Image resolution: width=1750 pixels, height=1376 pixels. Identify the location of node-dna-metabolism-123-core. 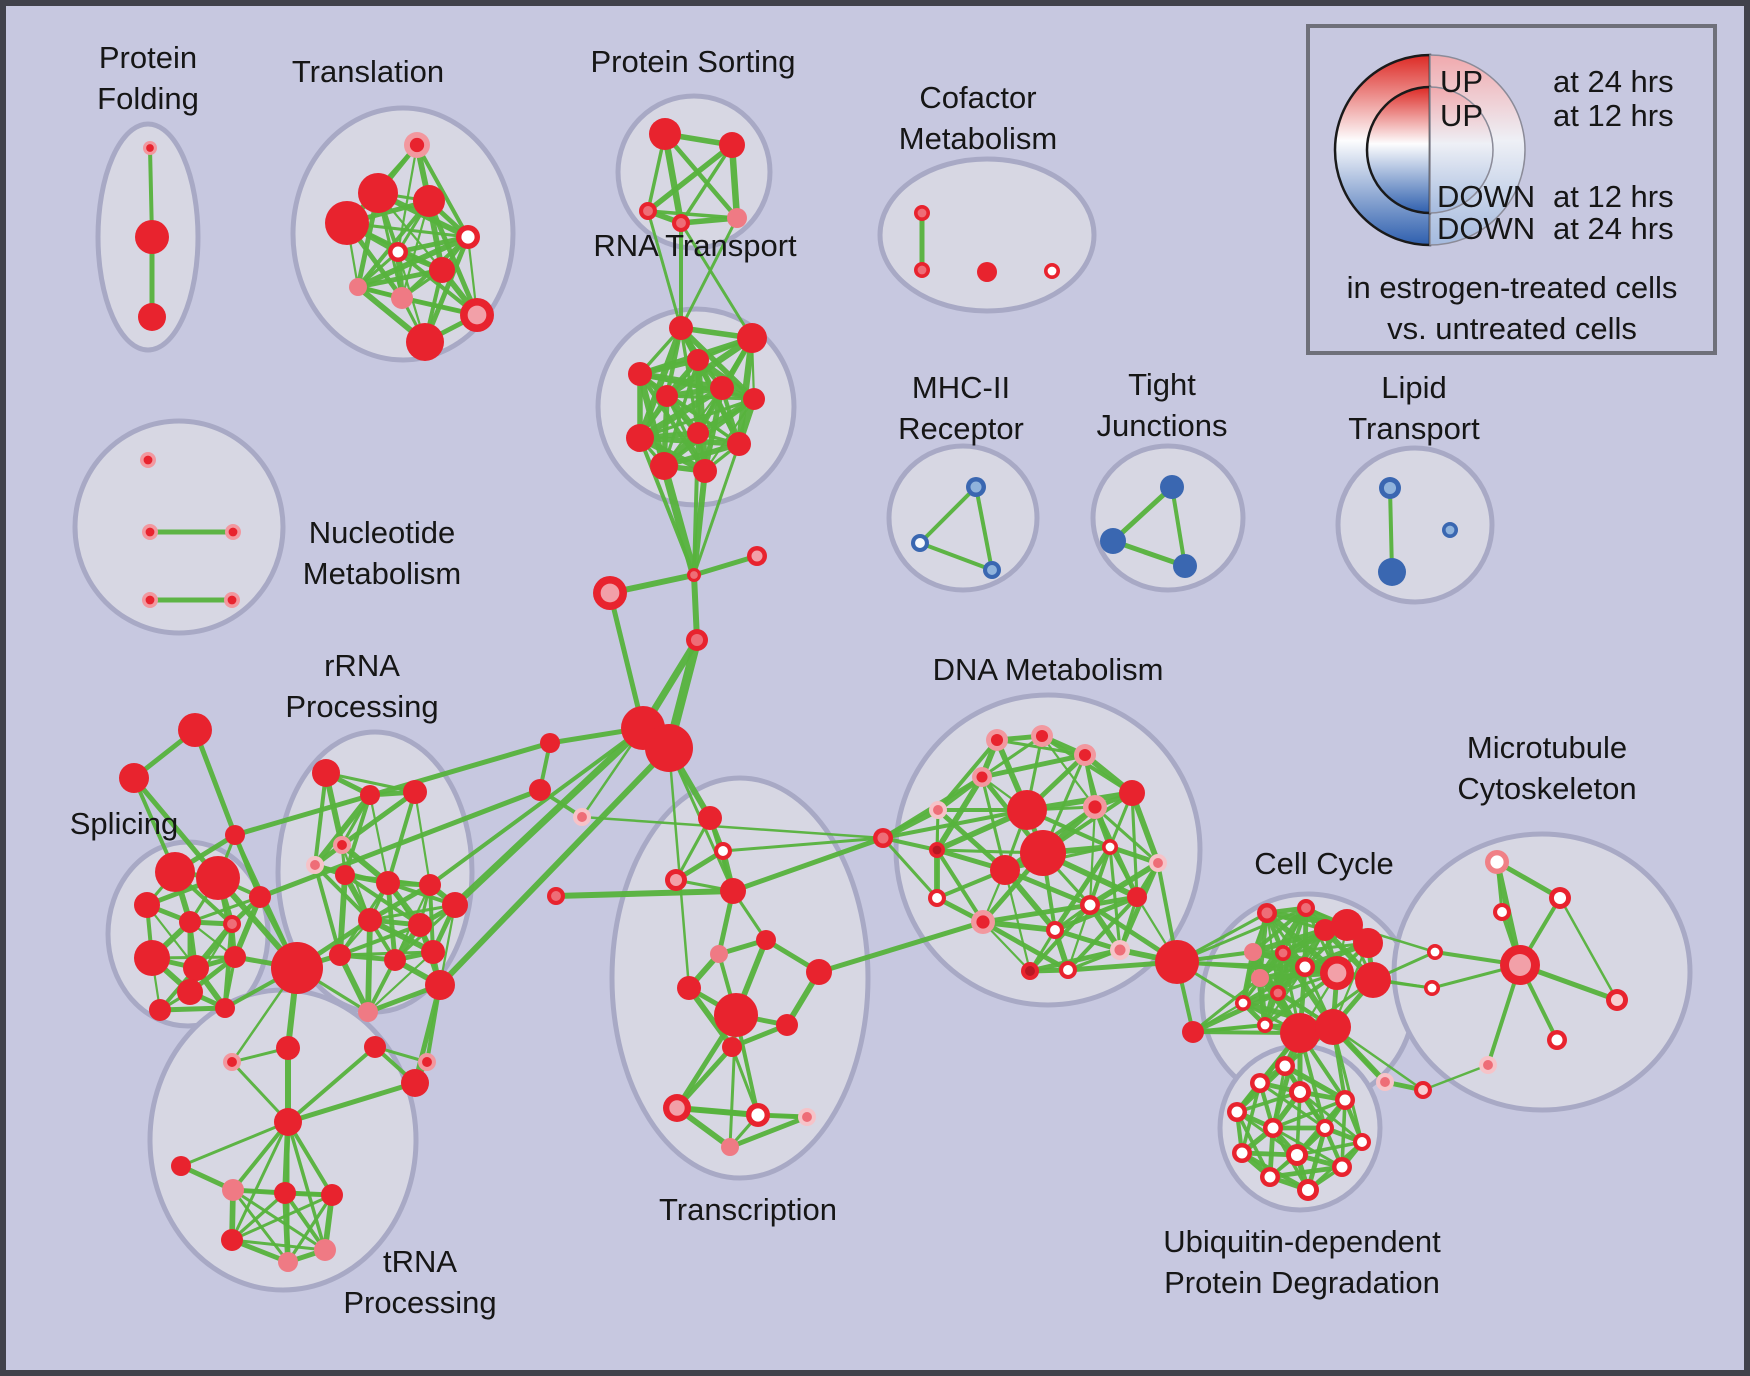
(938, 810).